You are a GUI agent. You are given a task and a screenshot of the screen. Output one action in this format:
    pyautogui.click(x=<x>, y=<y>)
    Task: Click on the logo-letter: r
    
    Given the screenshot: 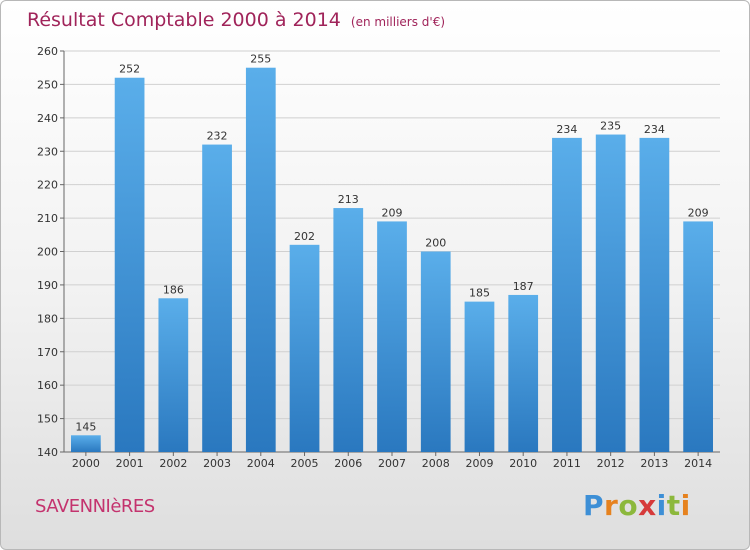 What is the action you would take?
    pyautogui.click(x=611, y=505)
    